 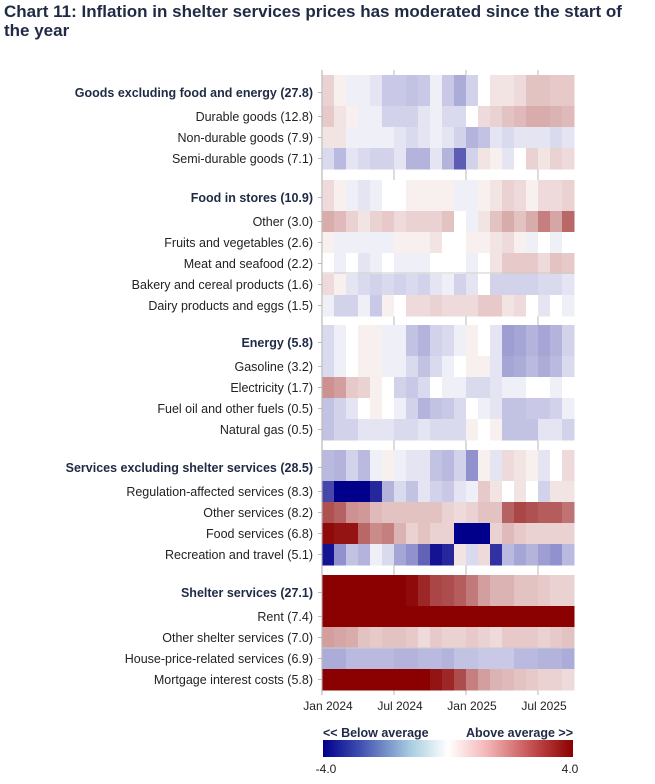 I want to click on row-label: Food services (6.8), so click(x=259, y=533).